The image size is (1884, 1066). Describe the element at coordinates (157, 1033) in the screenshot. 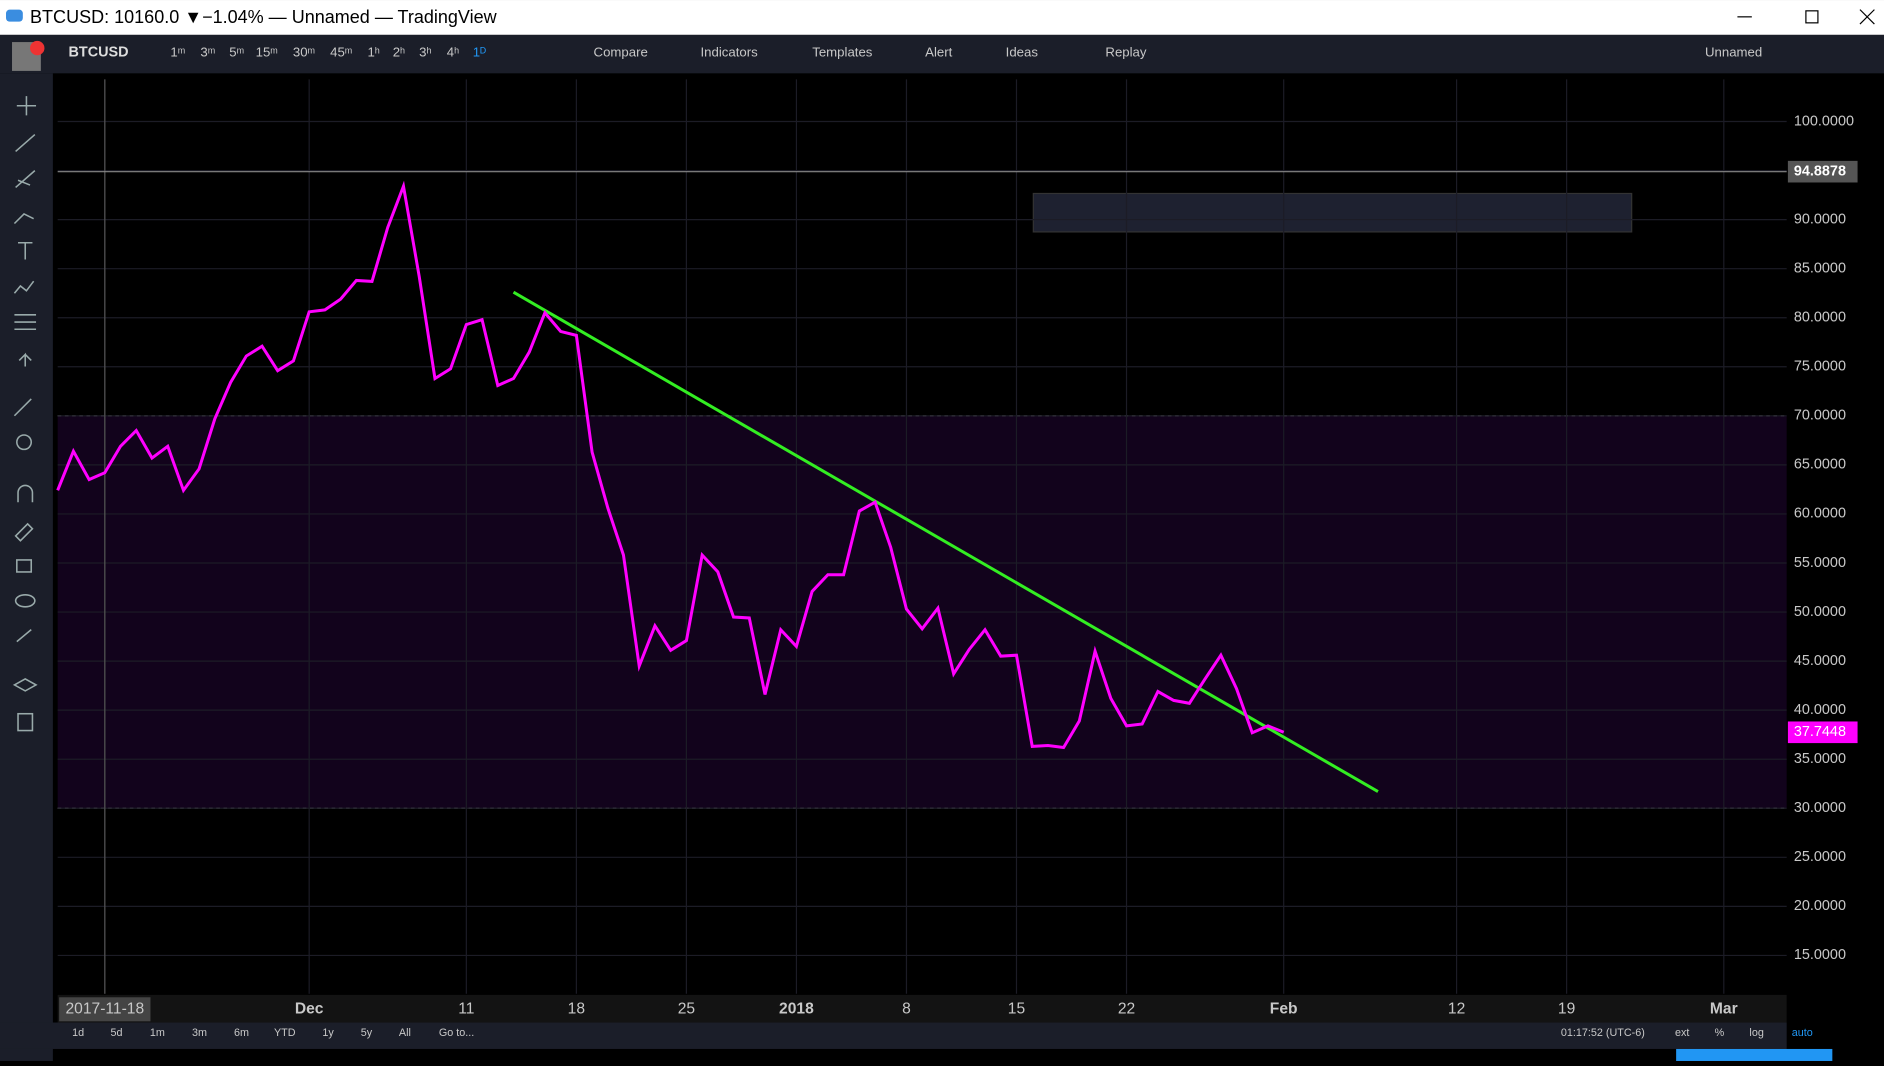

I see `range-button: 1m` at that location.